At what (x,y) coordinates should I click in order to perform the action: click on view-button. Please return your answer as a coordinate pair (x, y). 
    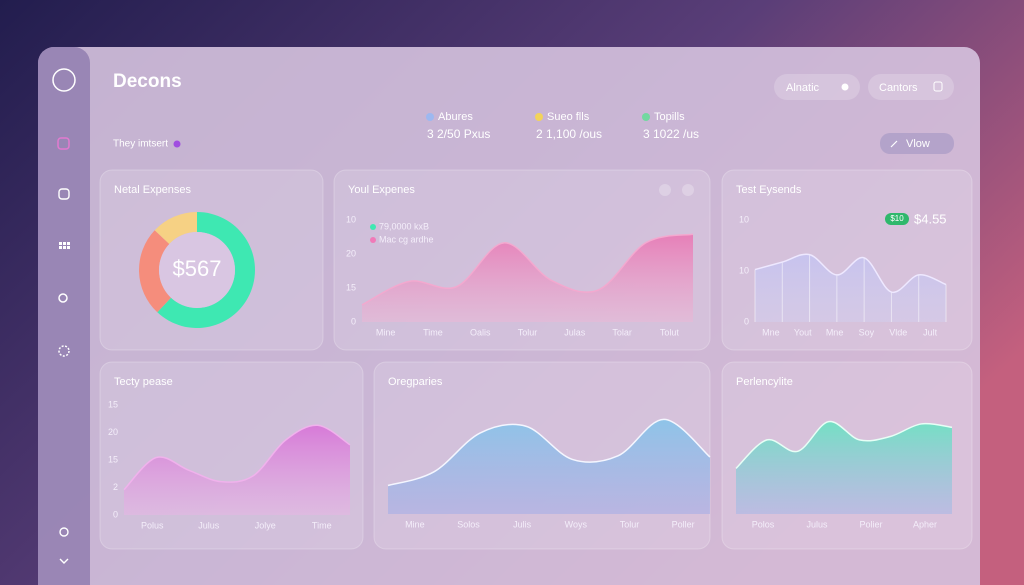
    Looking at the image, I should click on (917, 143).